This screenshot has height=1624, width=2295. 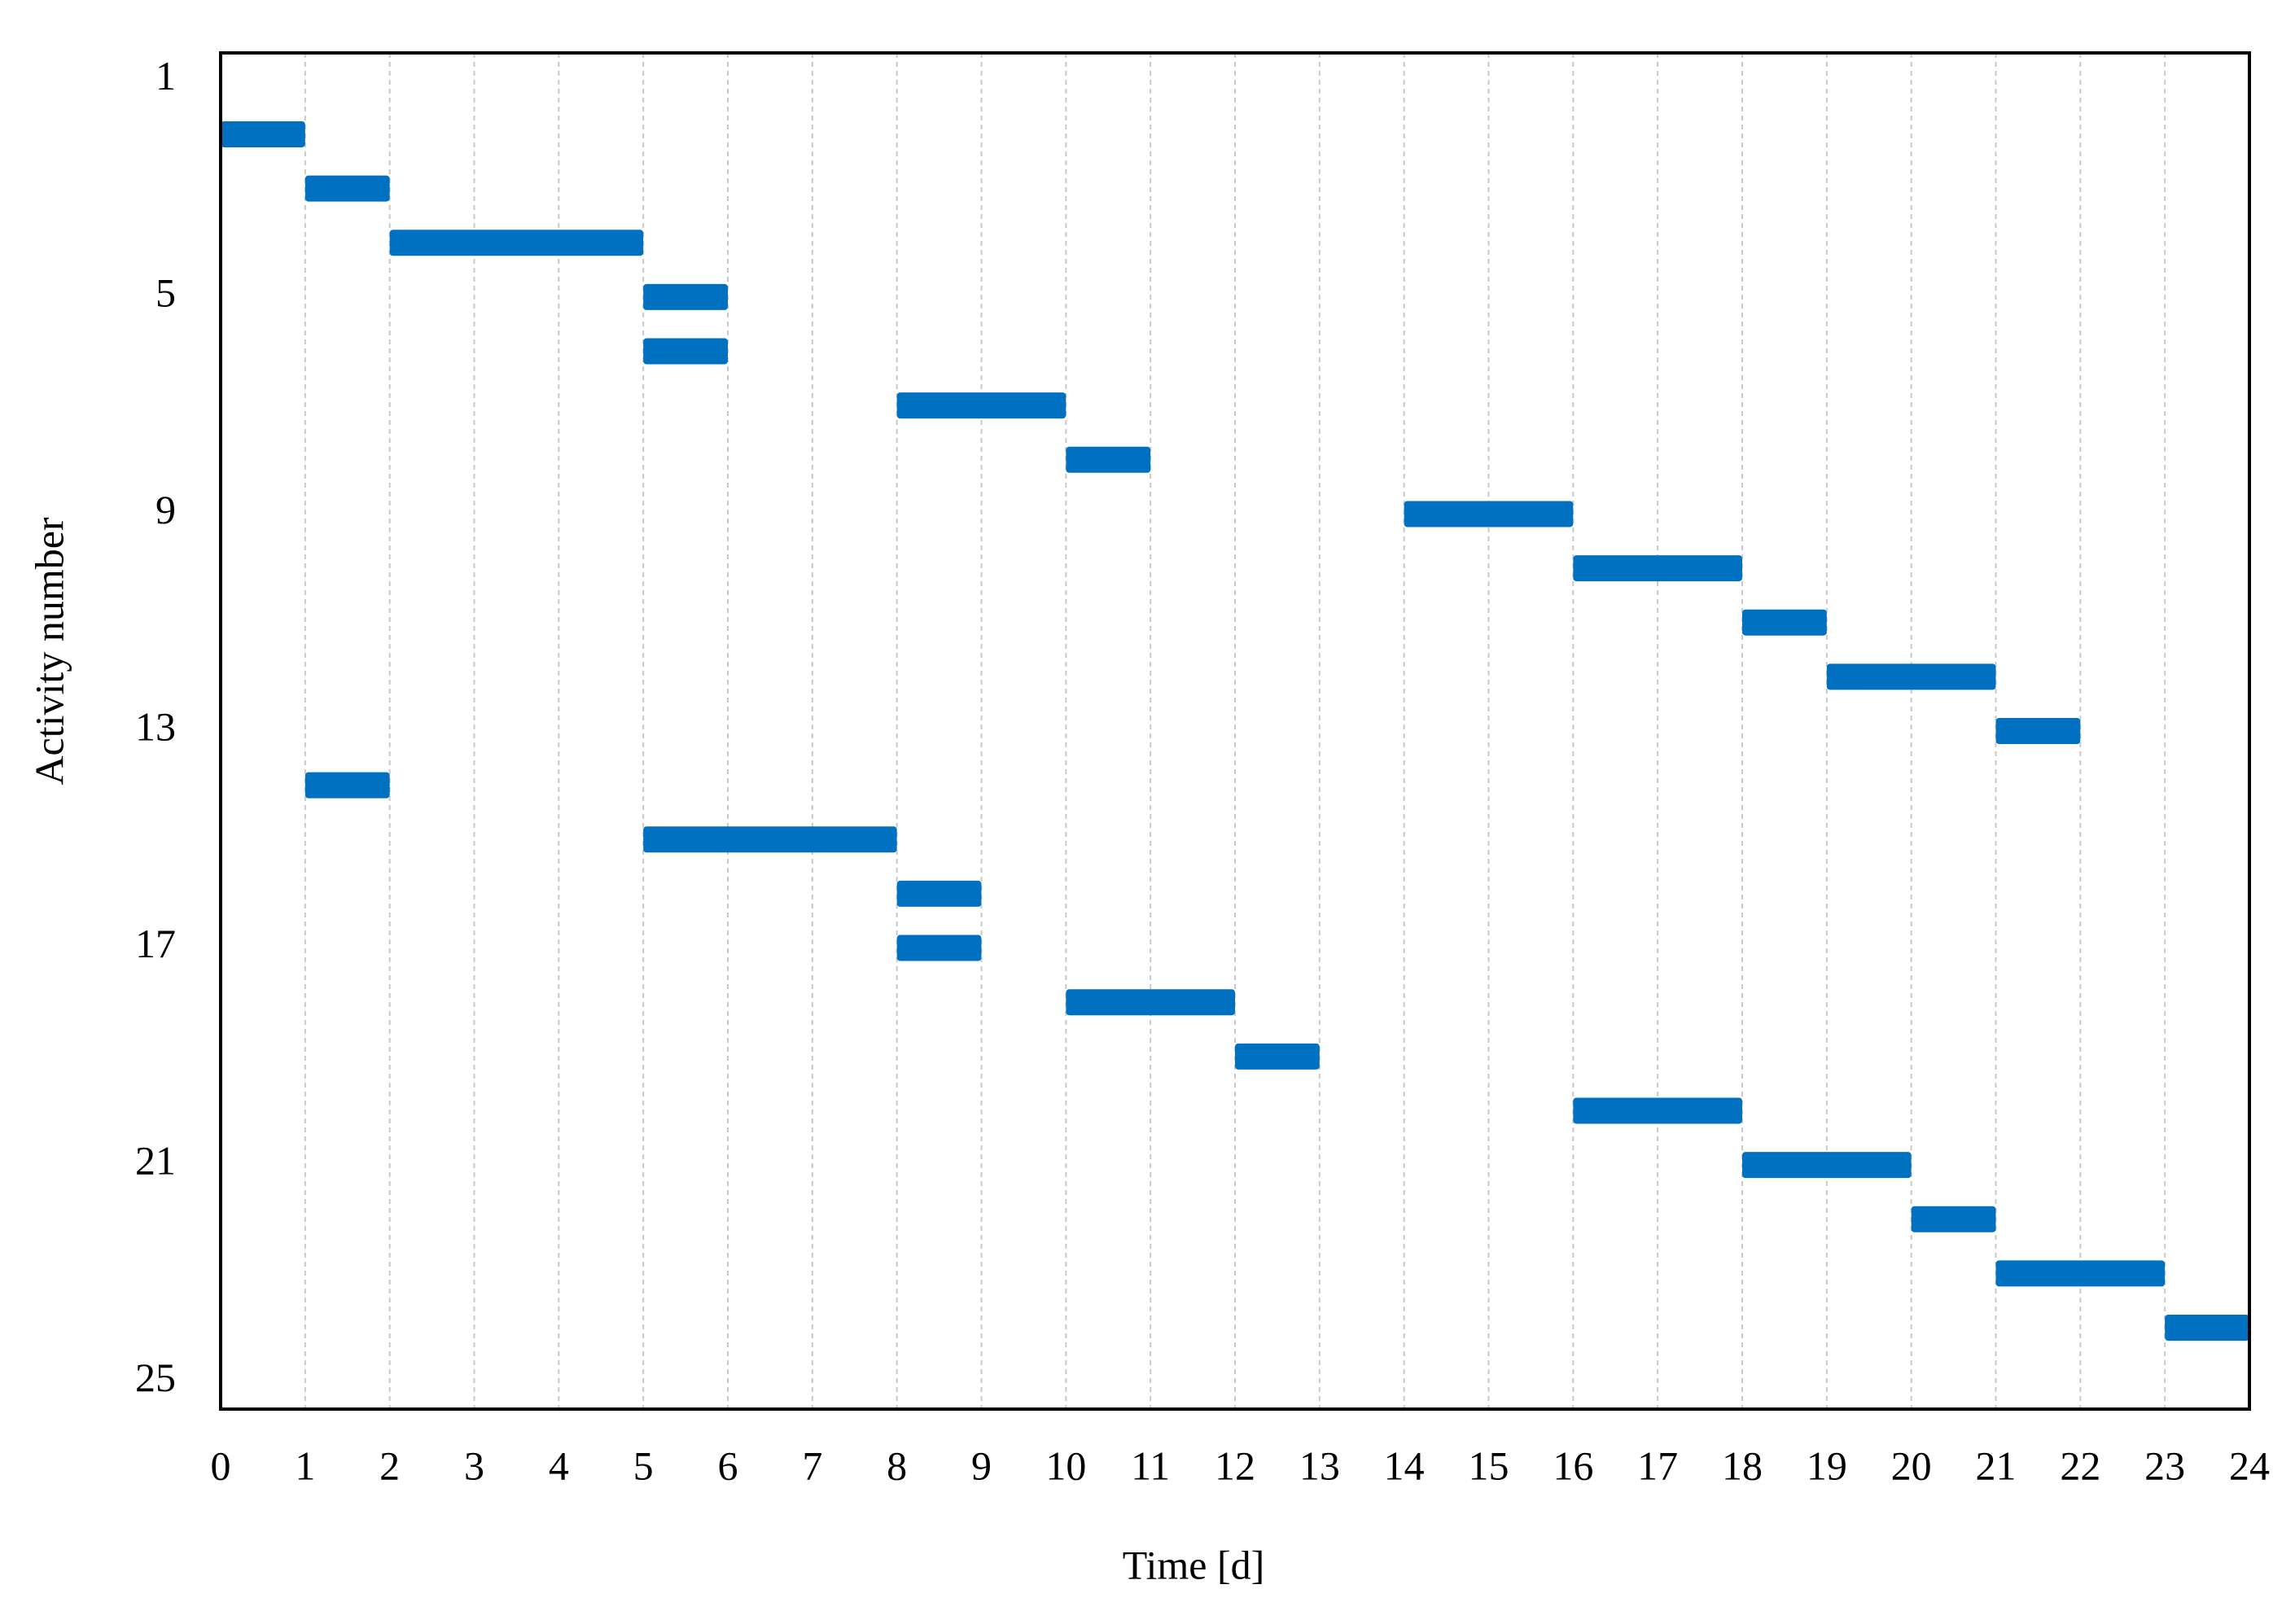 I want to click on x-tick-label: 22, so click(x=2080, y=1465).